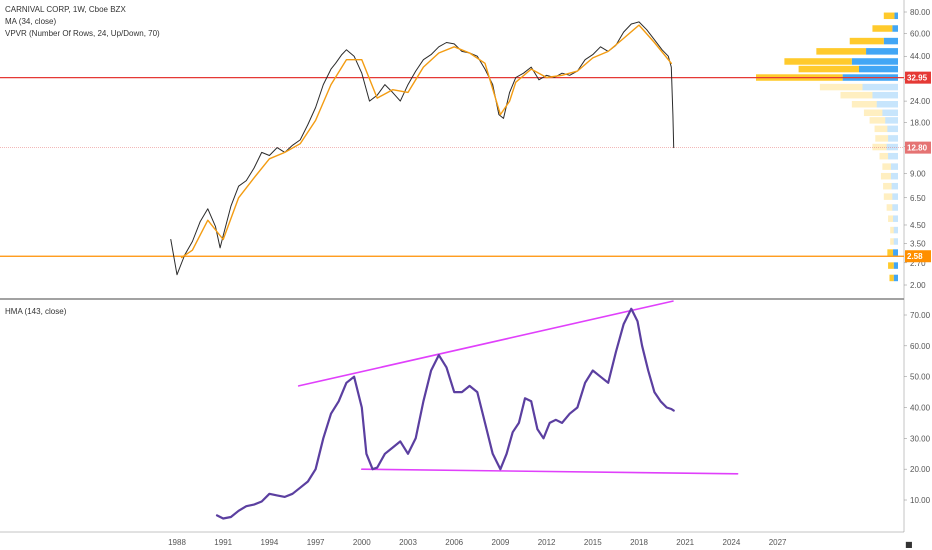 This screenshot has width=932, height=550. I want to click on hma-y-tick-label: 40.00, so click(920, 408).